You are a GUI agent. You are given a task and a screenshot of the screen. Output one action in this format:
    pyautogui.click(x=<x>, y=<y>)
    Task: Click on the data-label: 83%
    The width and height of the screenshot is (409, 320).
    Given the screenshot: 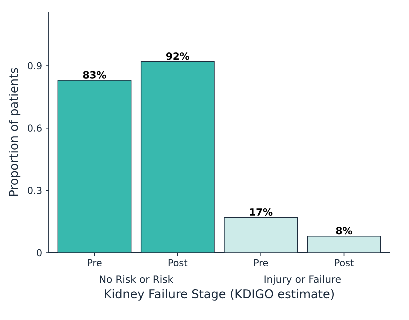 What is the action you would take?
    pyautogui.click(x=94, y=75)
    